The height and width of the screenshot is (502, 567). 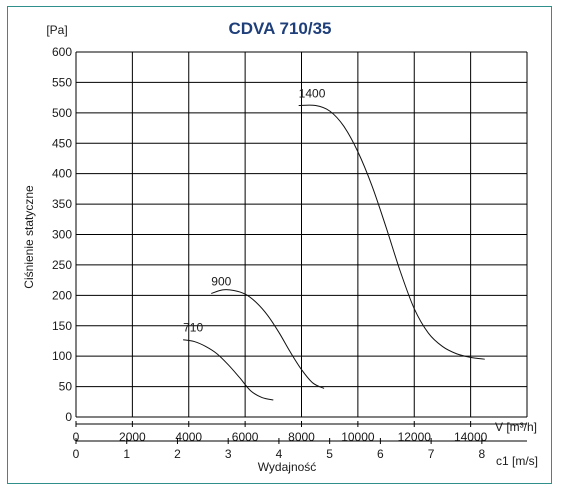 I want to click on y-axis-label: Ciśnienie statyczne, so click(x=29, y=237).